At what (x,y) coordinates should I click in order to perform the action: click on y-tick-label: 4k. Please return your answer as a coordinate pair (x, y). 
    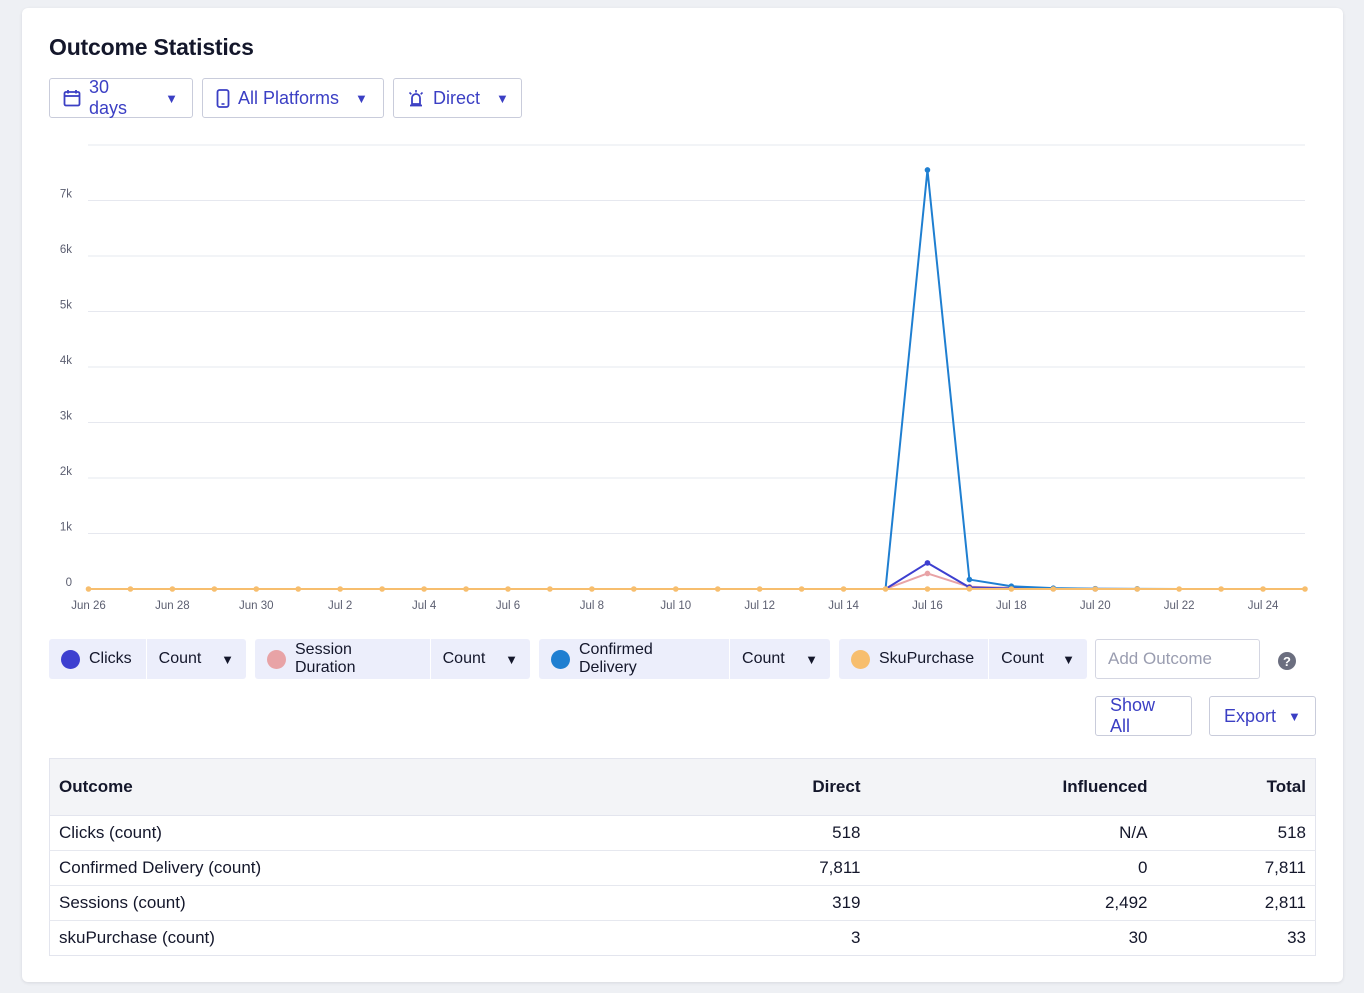
    Looking at the image, I should click on (66, 361).